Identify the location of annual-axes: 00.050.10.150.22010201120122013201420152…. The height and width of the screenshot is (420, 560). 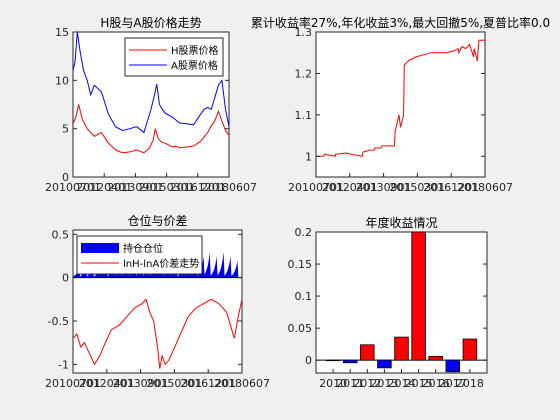
(388, 302).